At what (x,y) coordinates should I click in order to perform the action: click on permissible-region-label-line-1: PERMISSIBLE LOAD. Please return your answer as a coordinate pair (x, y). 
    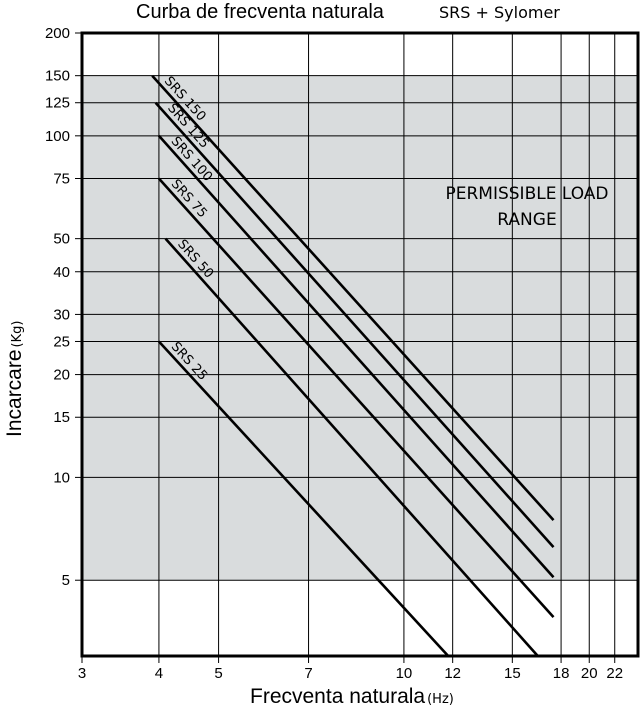
    Looking at the image, I should click on (526, 194).